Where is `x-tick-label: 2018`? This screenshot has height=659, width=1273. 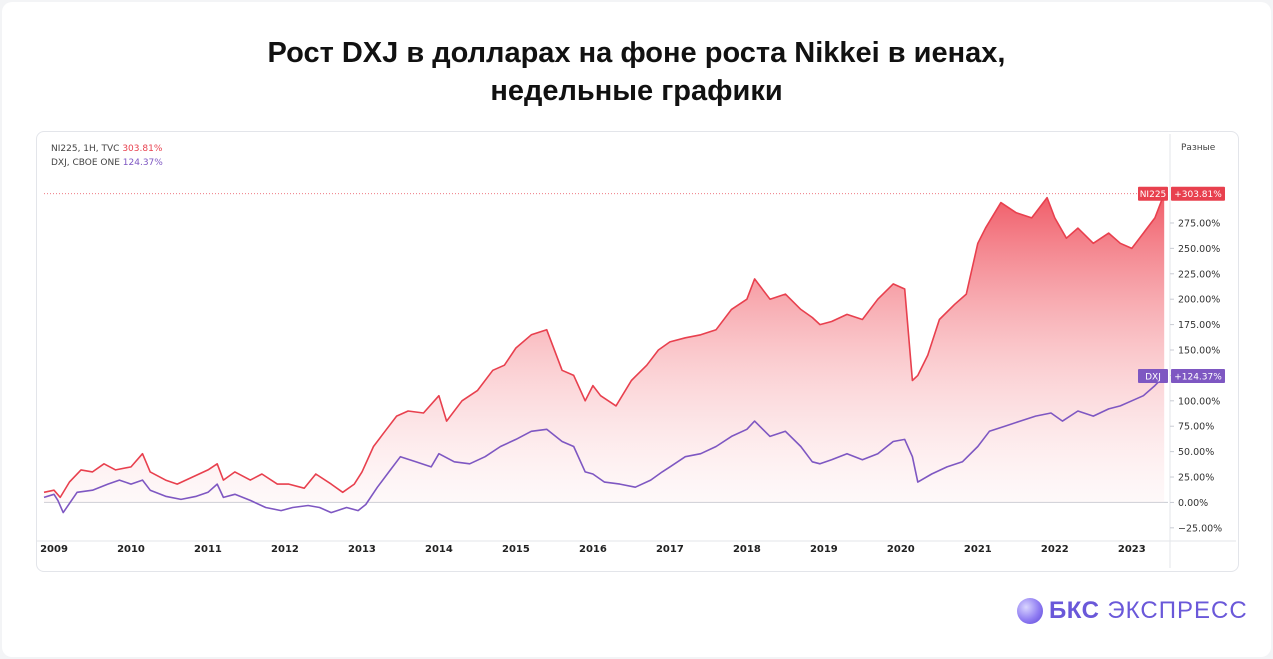
x-tick-label: 2018 is located at coordinates (747, 549).